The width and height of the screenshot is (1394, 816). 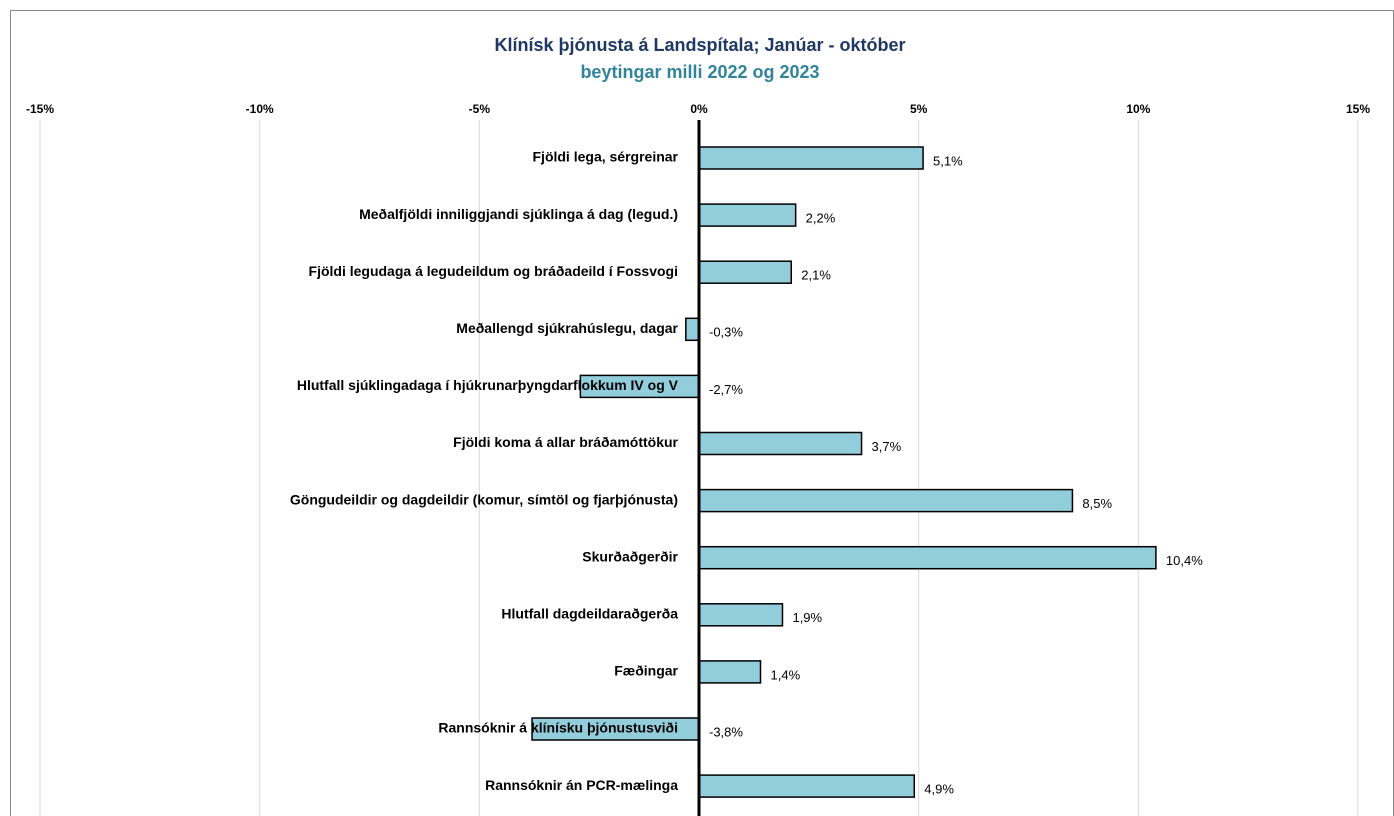 I want to click on x-tick-label: -15%, so click(x=40, y=109).